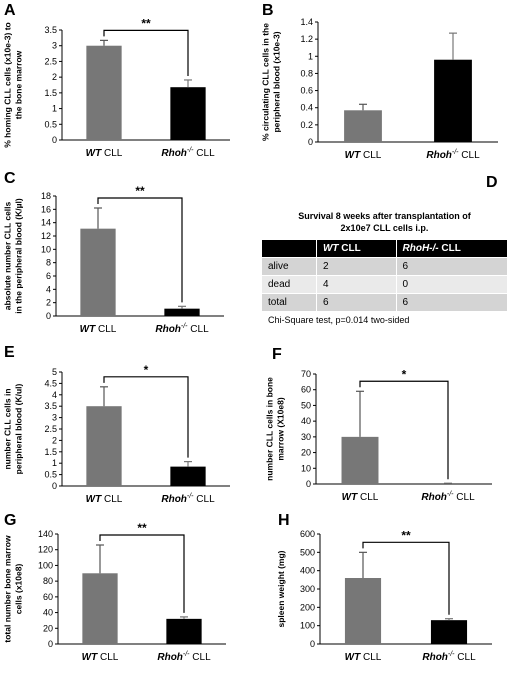 This screenshot has height=676, width=520. I want to click on y-tick-label: 60, so click(48, 597).